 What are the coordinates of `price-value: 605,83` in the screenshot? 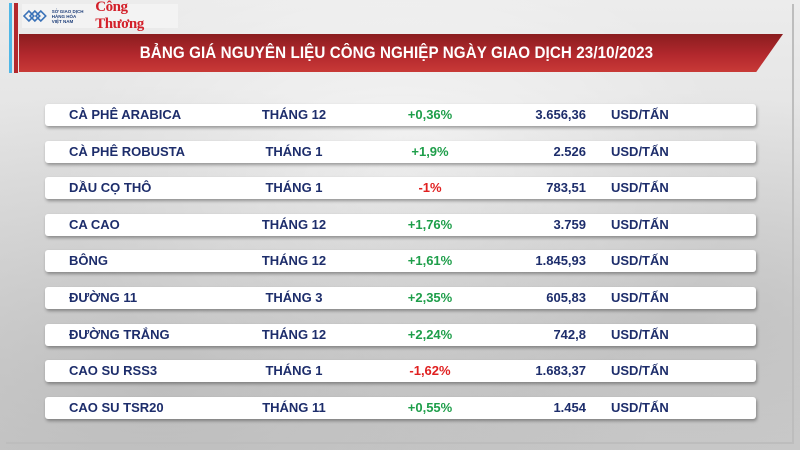 It's located at (566, 297).